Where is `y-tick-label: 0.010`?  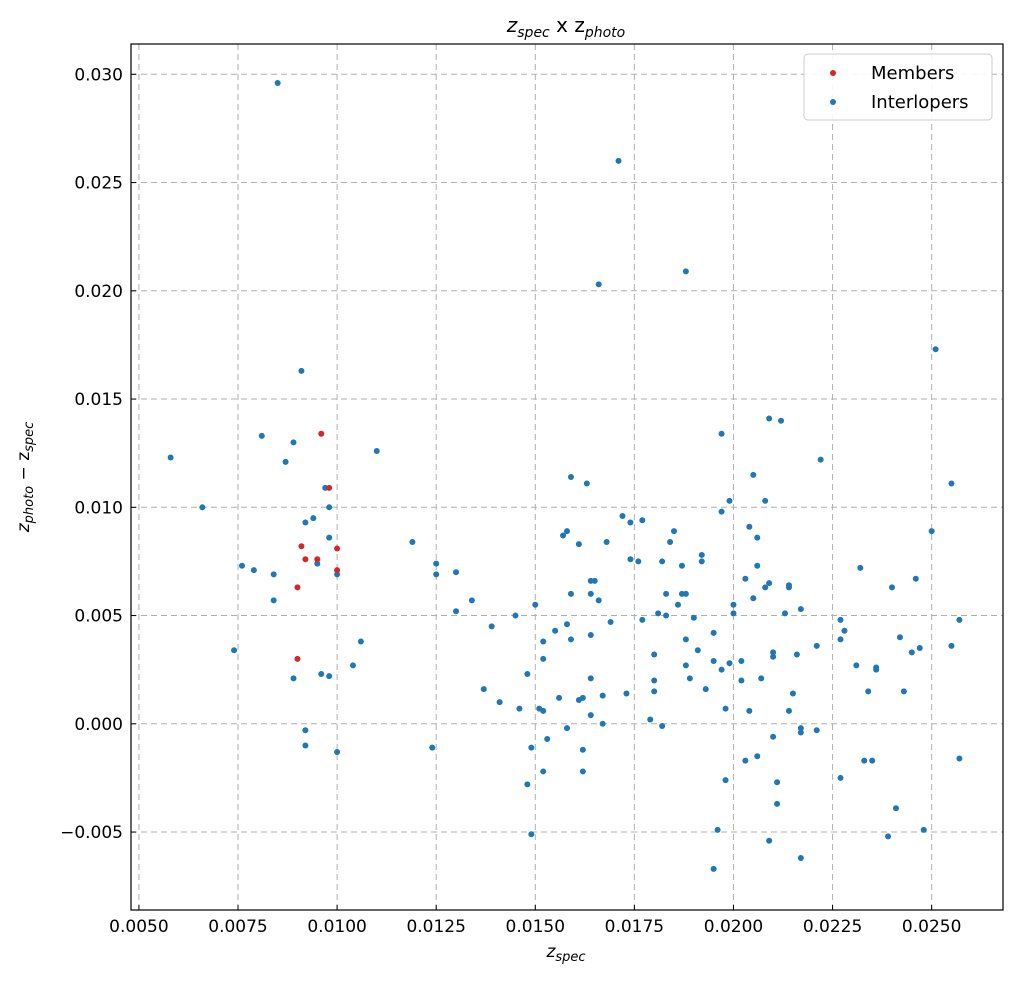 y-tick-label: 0.010 is located at coordinates (98, 508).